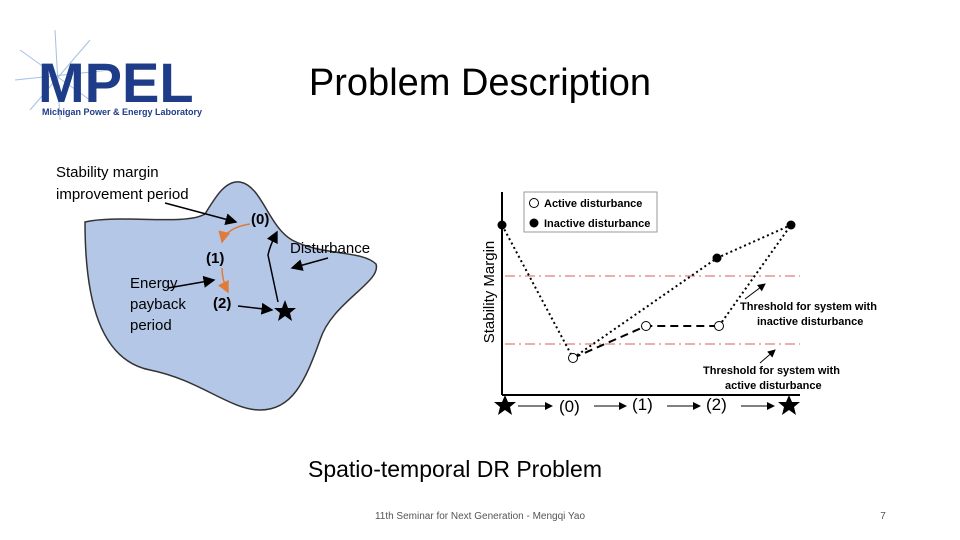 Image resolution: width=960 pixels, height=540 pixels. I want to click on threshold-label: inactive disturbance, so click(810, 322).